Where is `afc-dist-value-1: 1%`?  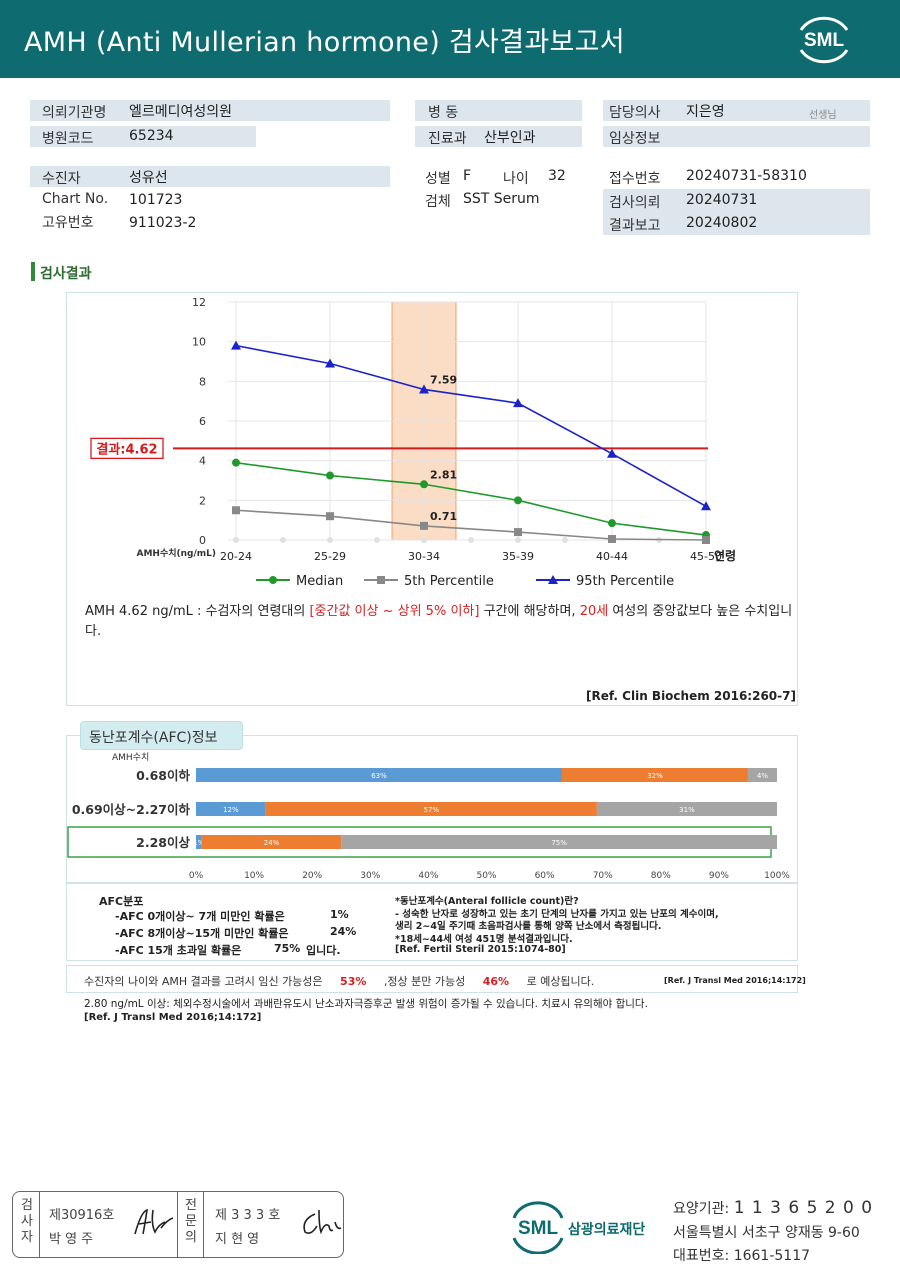 afc-dist-value-1: 1% is located at coordinates (339, 914).